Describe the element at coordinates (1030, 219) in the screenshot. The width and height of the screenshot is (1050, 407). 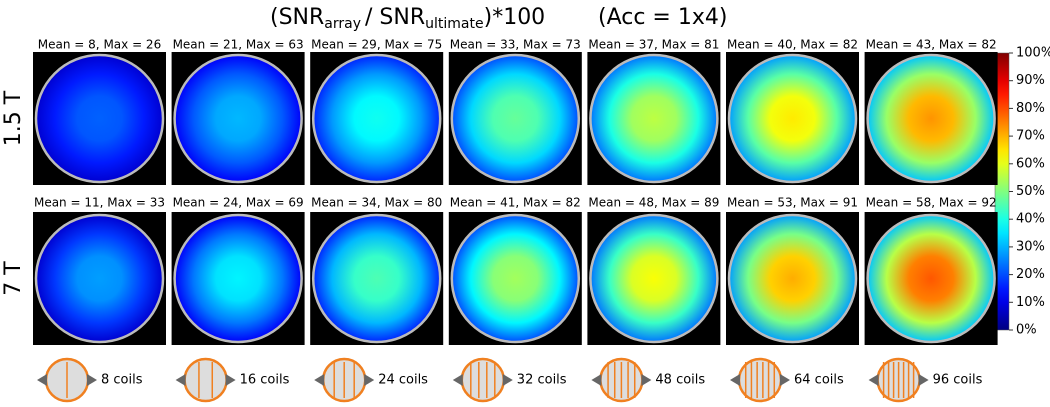
I see `colorbar-label: 40%` at that location.